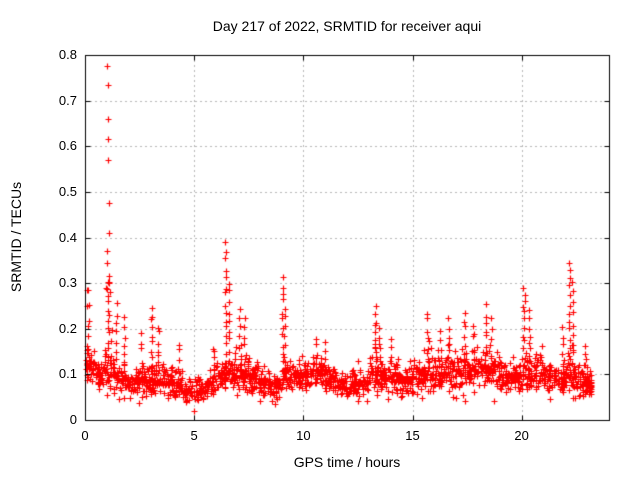 This screenshot has height=480, width=640. Describe the element at coordinates (67, 328) in the screenshot. I see `y-tick-label: 0.2` at that location.